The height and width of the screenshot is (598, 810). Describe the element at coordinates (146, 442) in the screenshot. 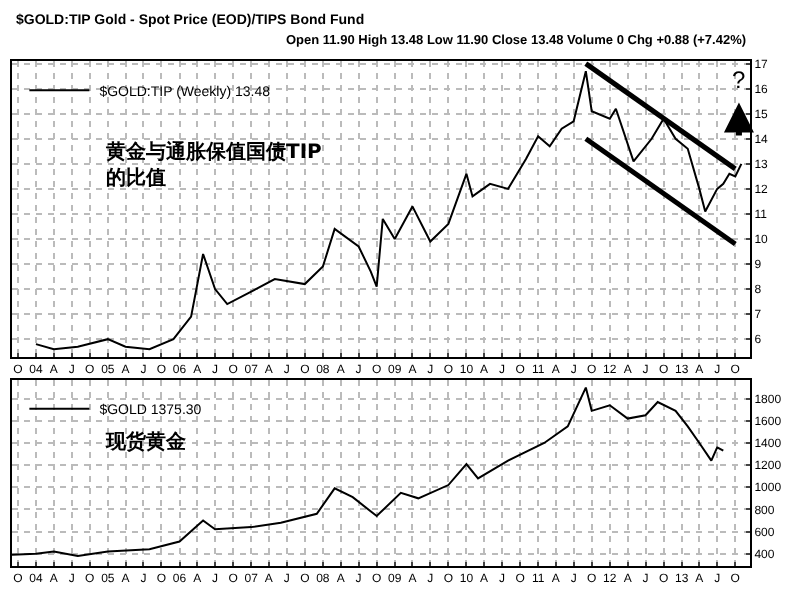

I see `annotation: 现货黄金` at that location.